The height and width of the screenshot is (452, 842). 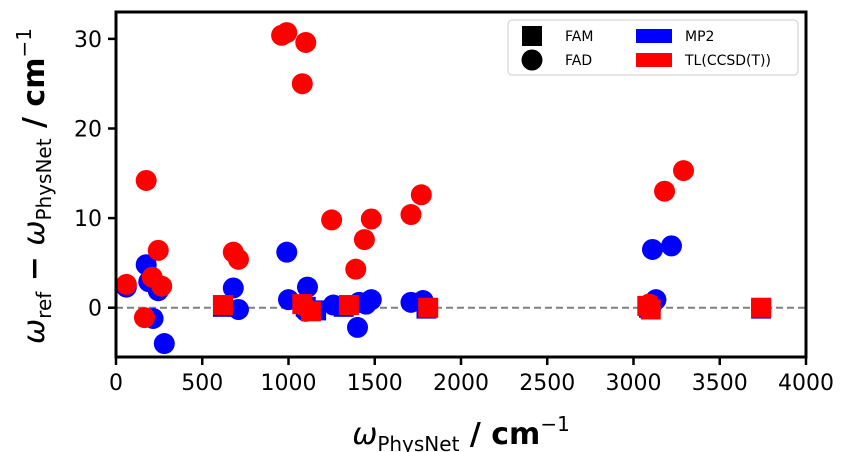 What do you see at coordinates (332, 220) in the screenshot?
I see `circle-point-tl-ccsd-t--fad-12` at bounding box center [332, 220].